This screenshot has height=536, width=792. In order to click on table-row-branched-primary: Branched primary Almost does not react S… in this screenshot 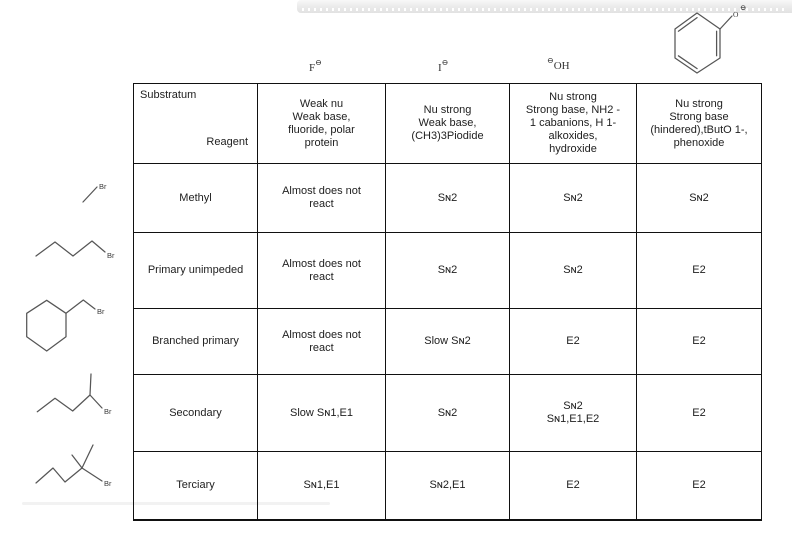, I will do `click(447, 341)`.